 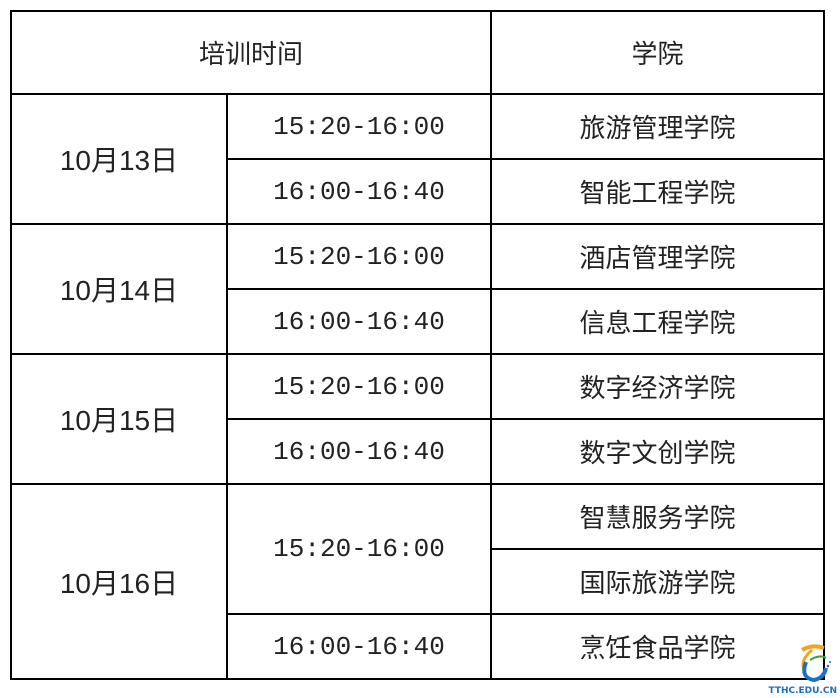 I want to click on header-training-time: 培训时间, so click(x=251, y=52).